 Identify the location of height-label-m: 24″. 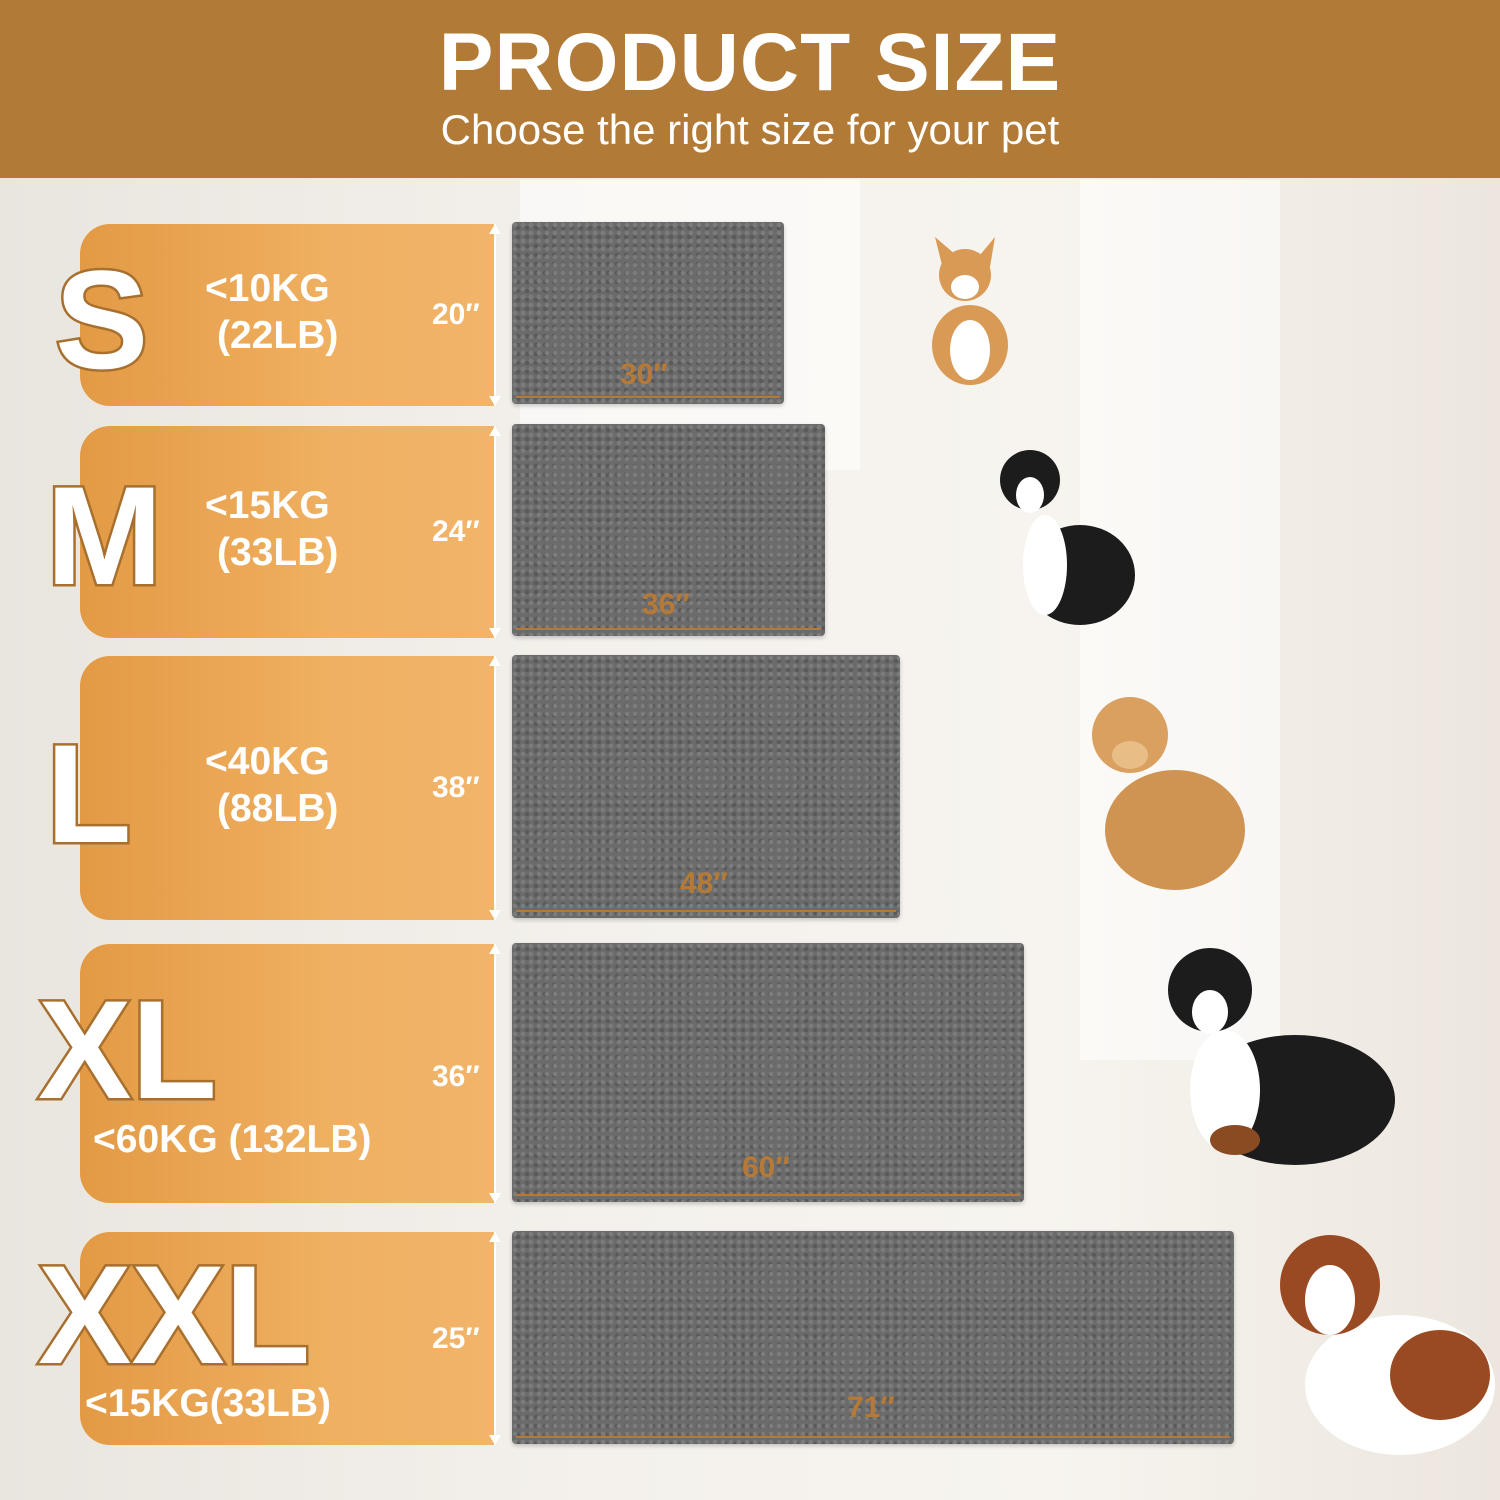
(456, 531).